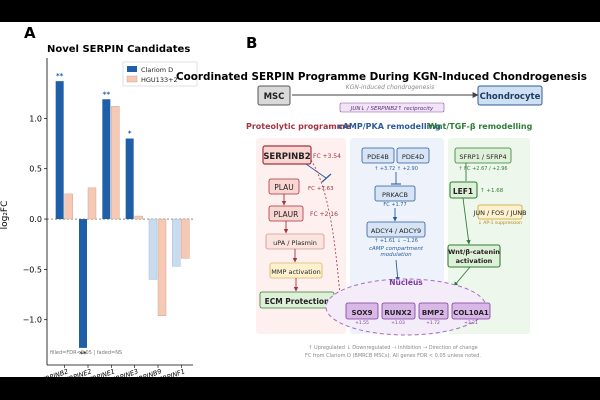  What do you see at coordinates (35, 219) in the screenshot?
I see `y-tick-label: 0.0` at bounding box center [35, 219].